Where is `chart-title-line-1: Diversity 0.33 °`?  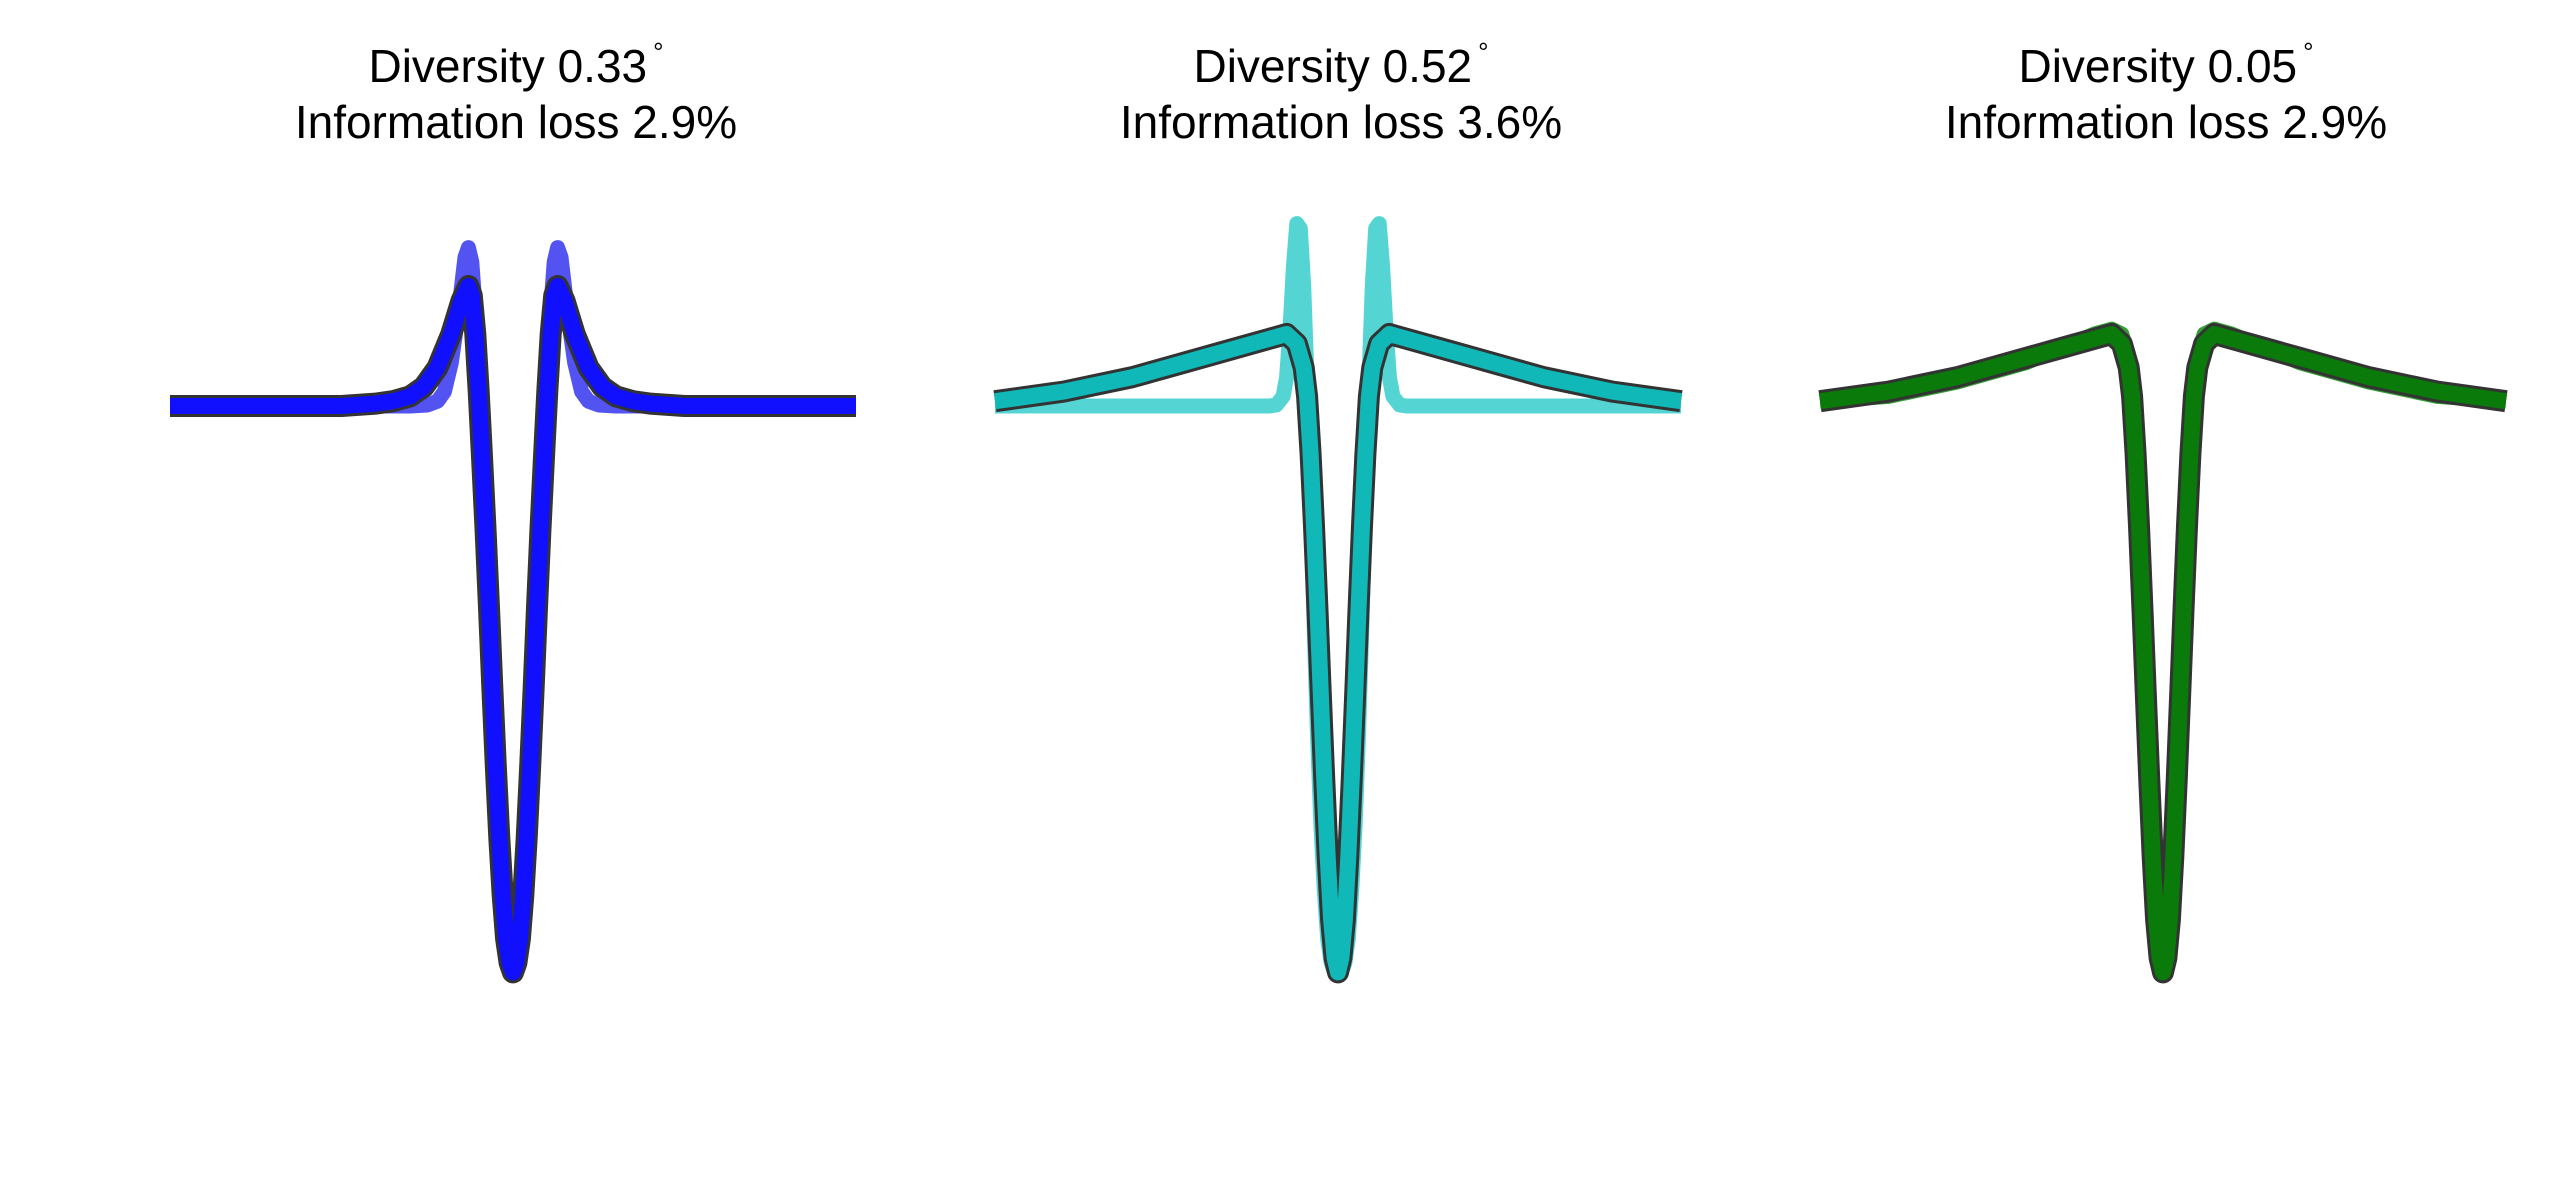 chart-title-line-1: Diversity 0.33 ° is located at coordinates (516, 59).